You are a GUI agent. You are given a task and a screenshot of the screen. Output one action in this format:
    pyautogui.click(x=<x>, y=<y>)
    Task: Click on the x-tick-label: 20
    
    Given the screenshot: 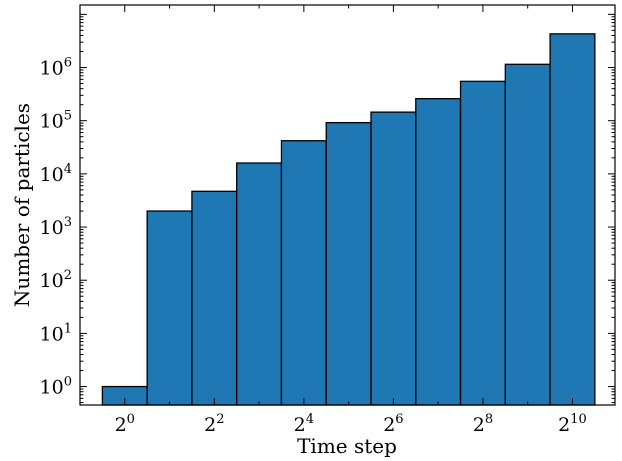 What is the action you would take?
    pyautogui.click(x=125, y=424)
    